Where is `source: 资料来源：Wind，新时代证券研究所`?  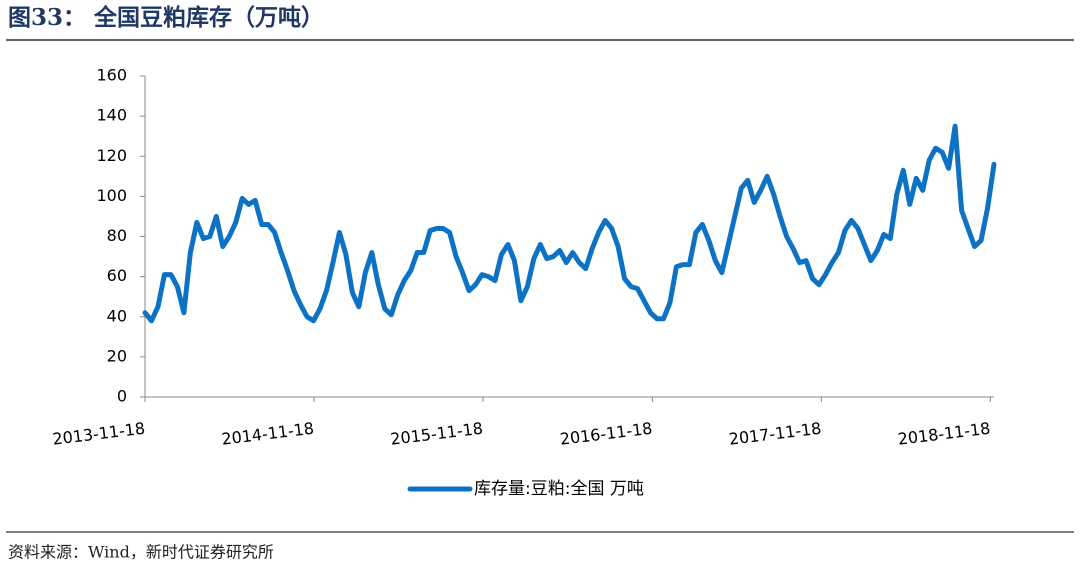
source: 资料来源：Wind，新时代证券研究所 is located at coordinates (141, 552).